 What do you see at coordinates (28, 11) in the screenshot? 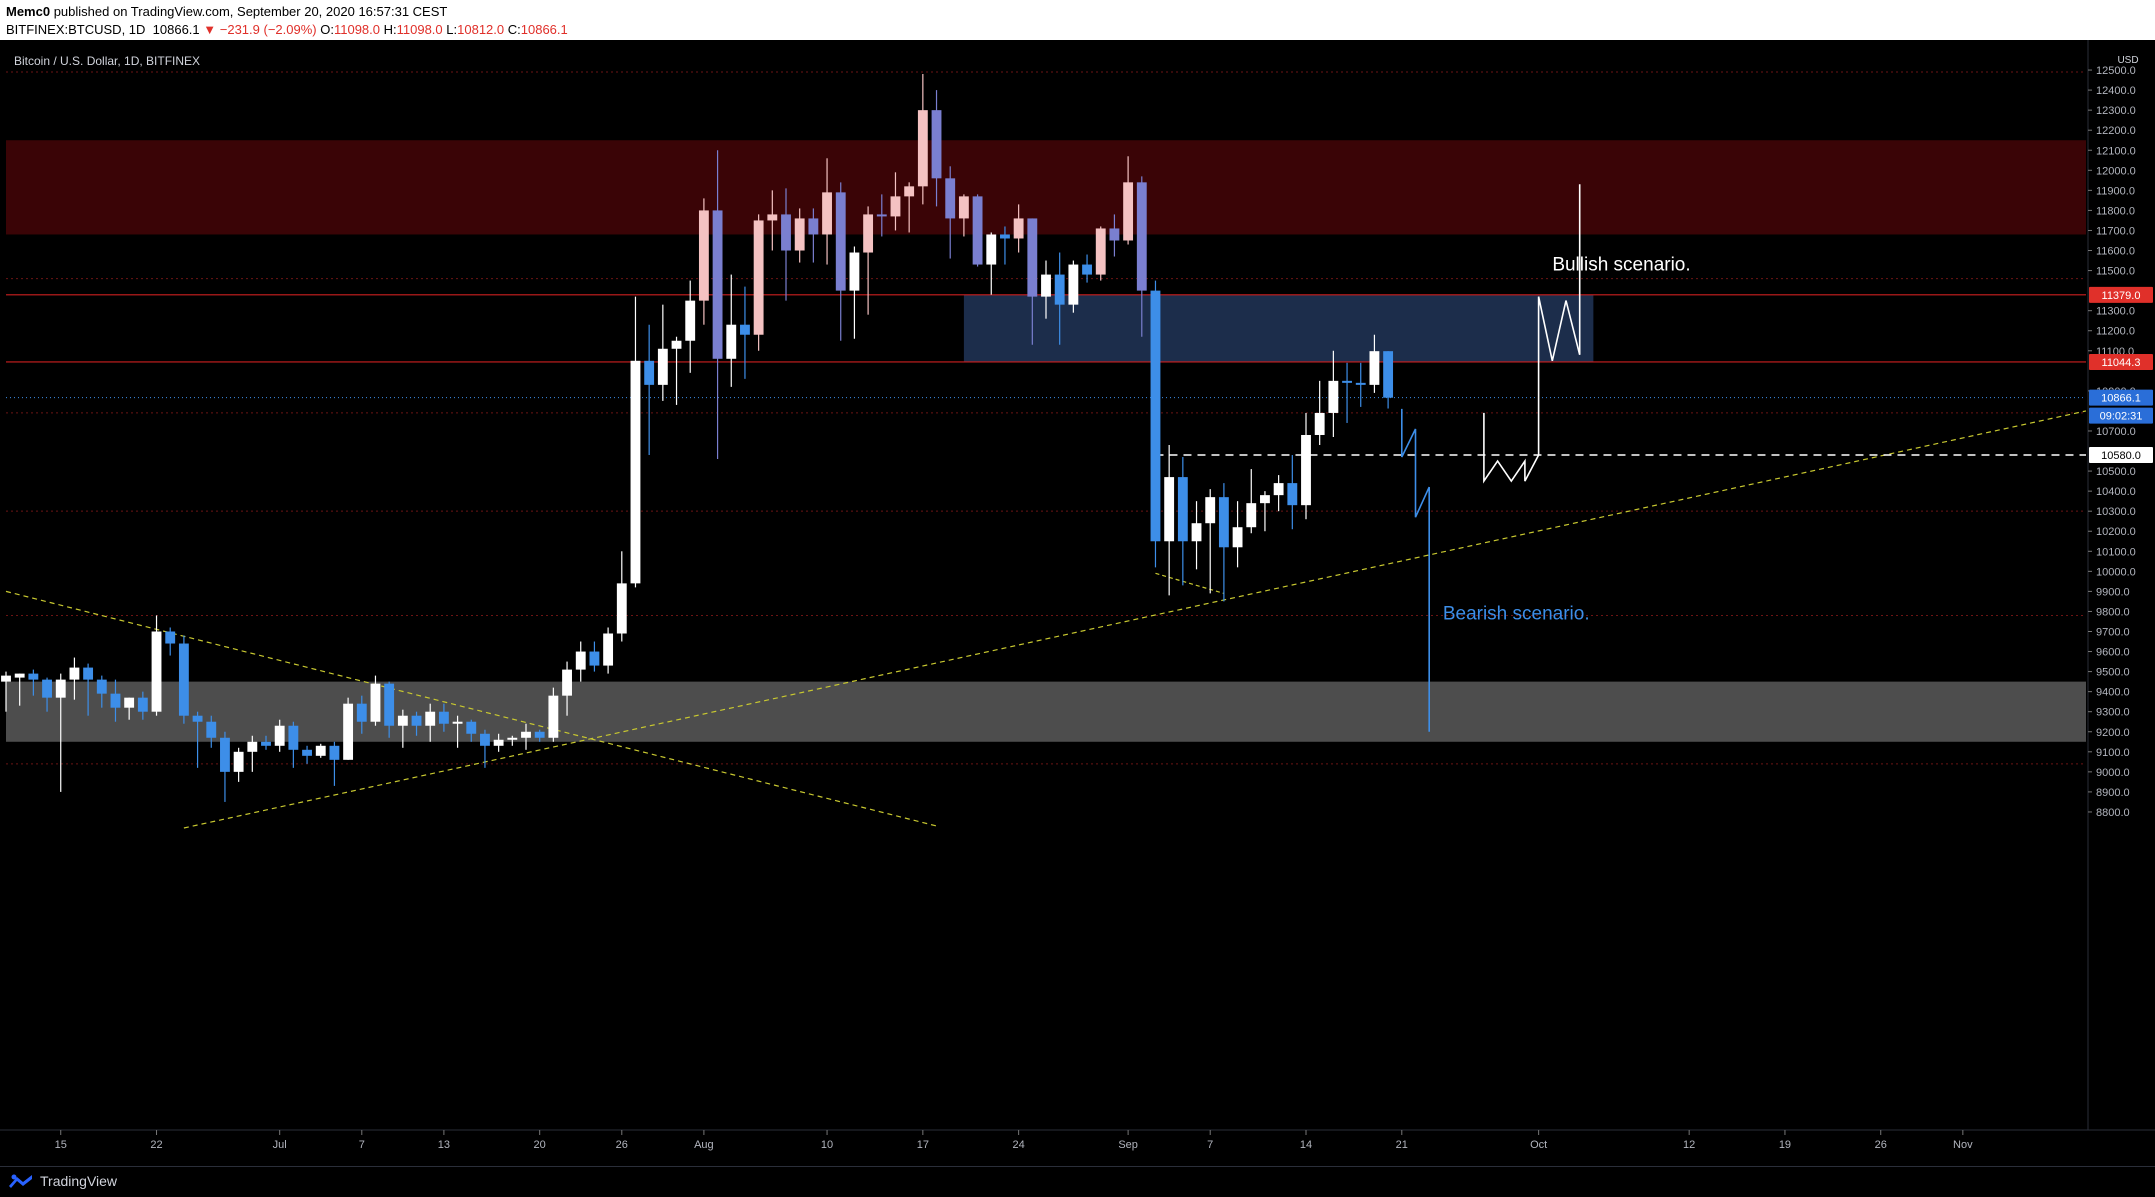
I see `publisher-name: Memc0` at bounding box center [28, 11].